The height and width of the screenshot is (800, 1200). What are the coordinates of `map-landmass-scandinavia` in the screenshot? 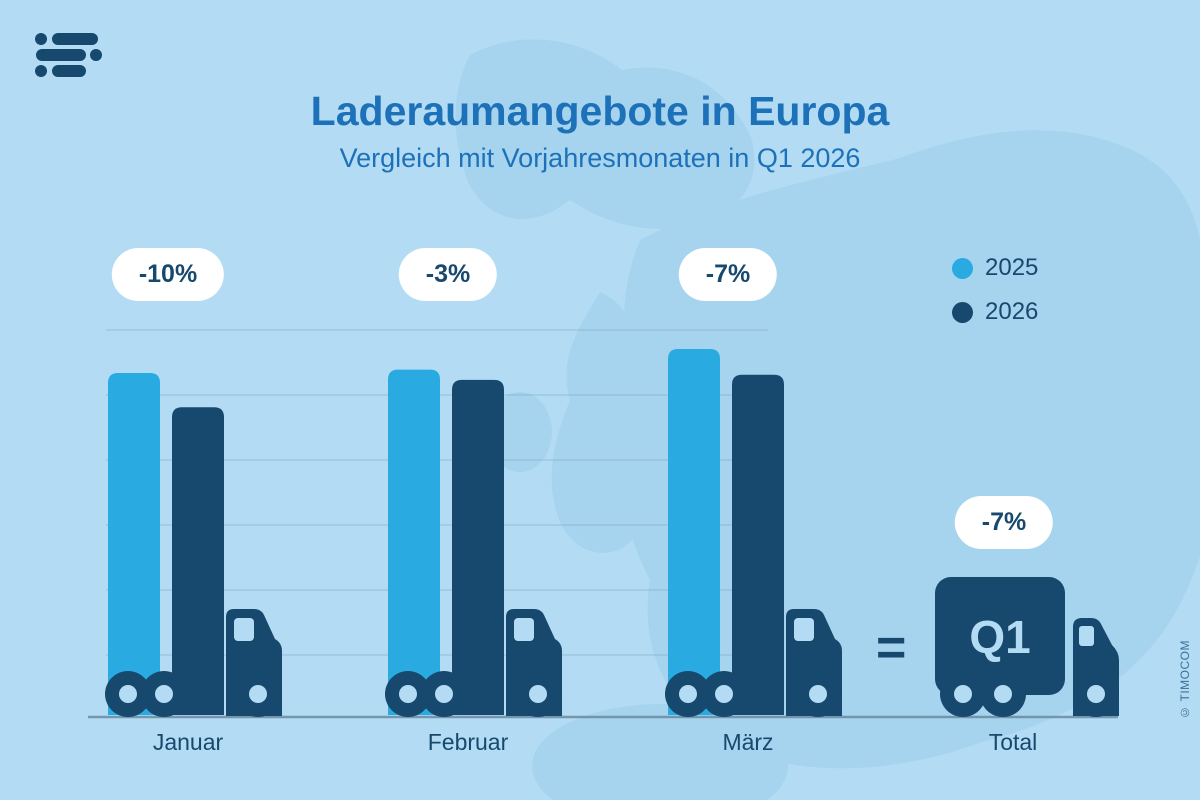 It's located at (605, 134).